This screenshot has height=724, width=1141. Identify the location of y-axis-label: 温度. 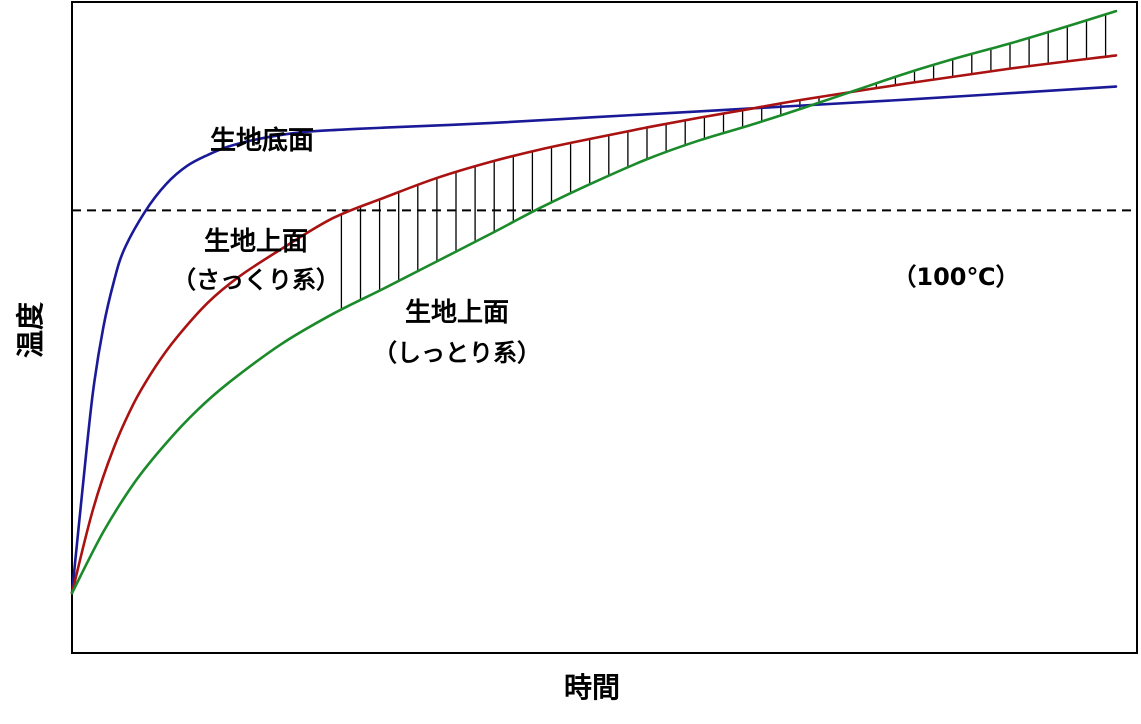
(30, 330).